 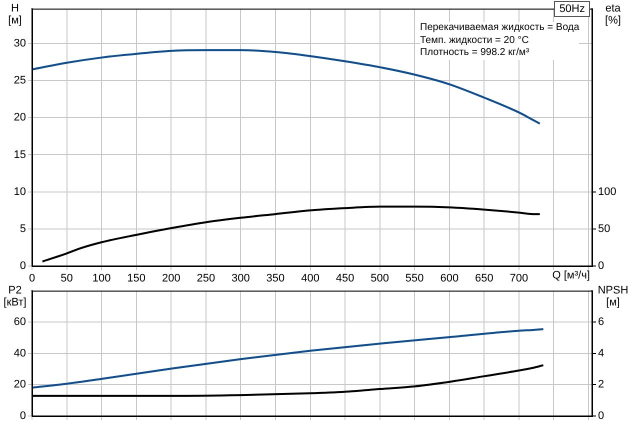 I want to click on y2-axis-title: NPSH [м], so click(x=613, y=296).